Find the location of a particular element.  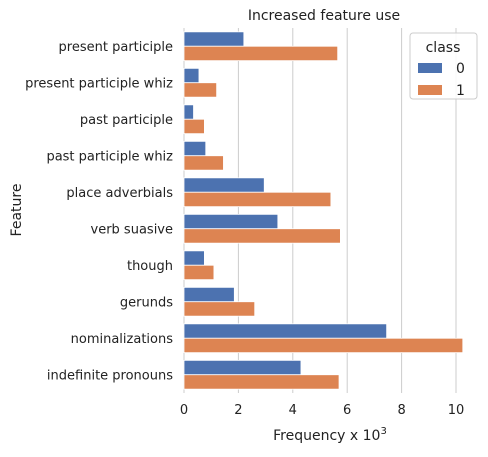

y-axis-label: Feature is located at coordinates (17, 210).